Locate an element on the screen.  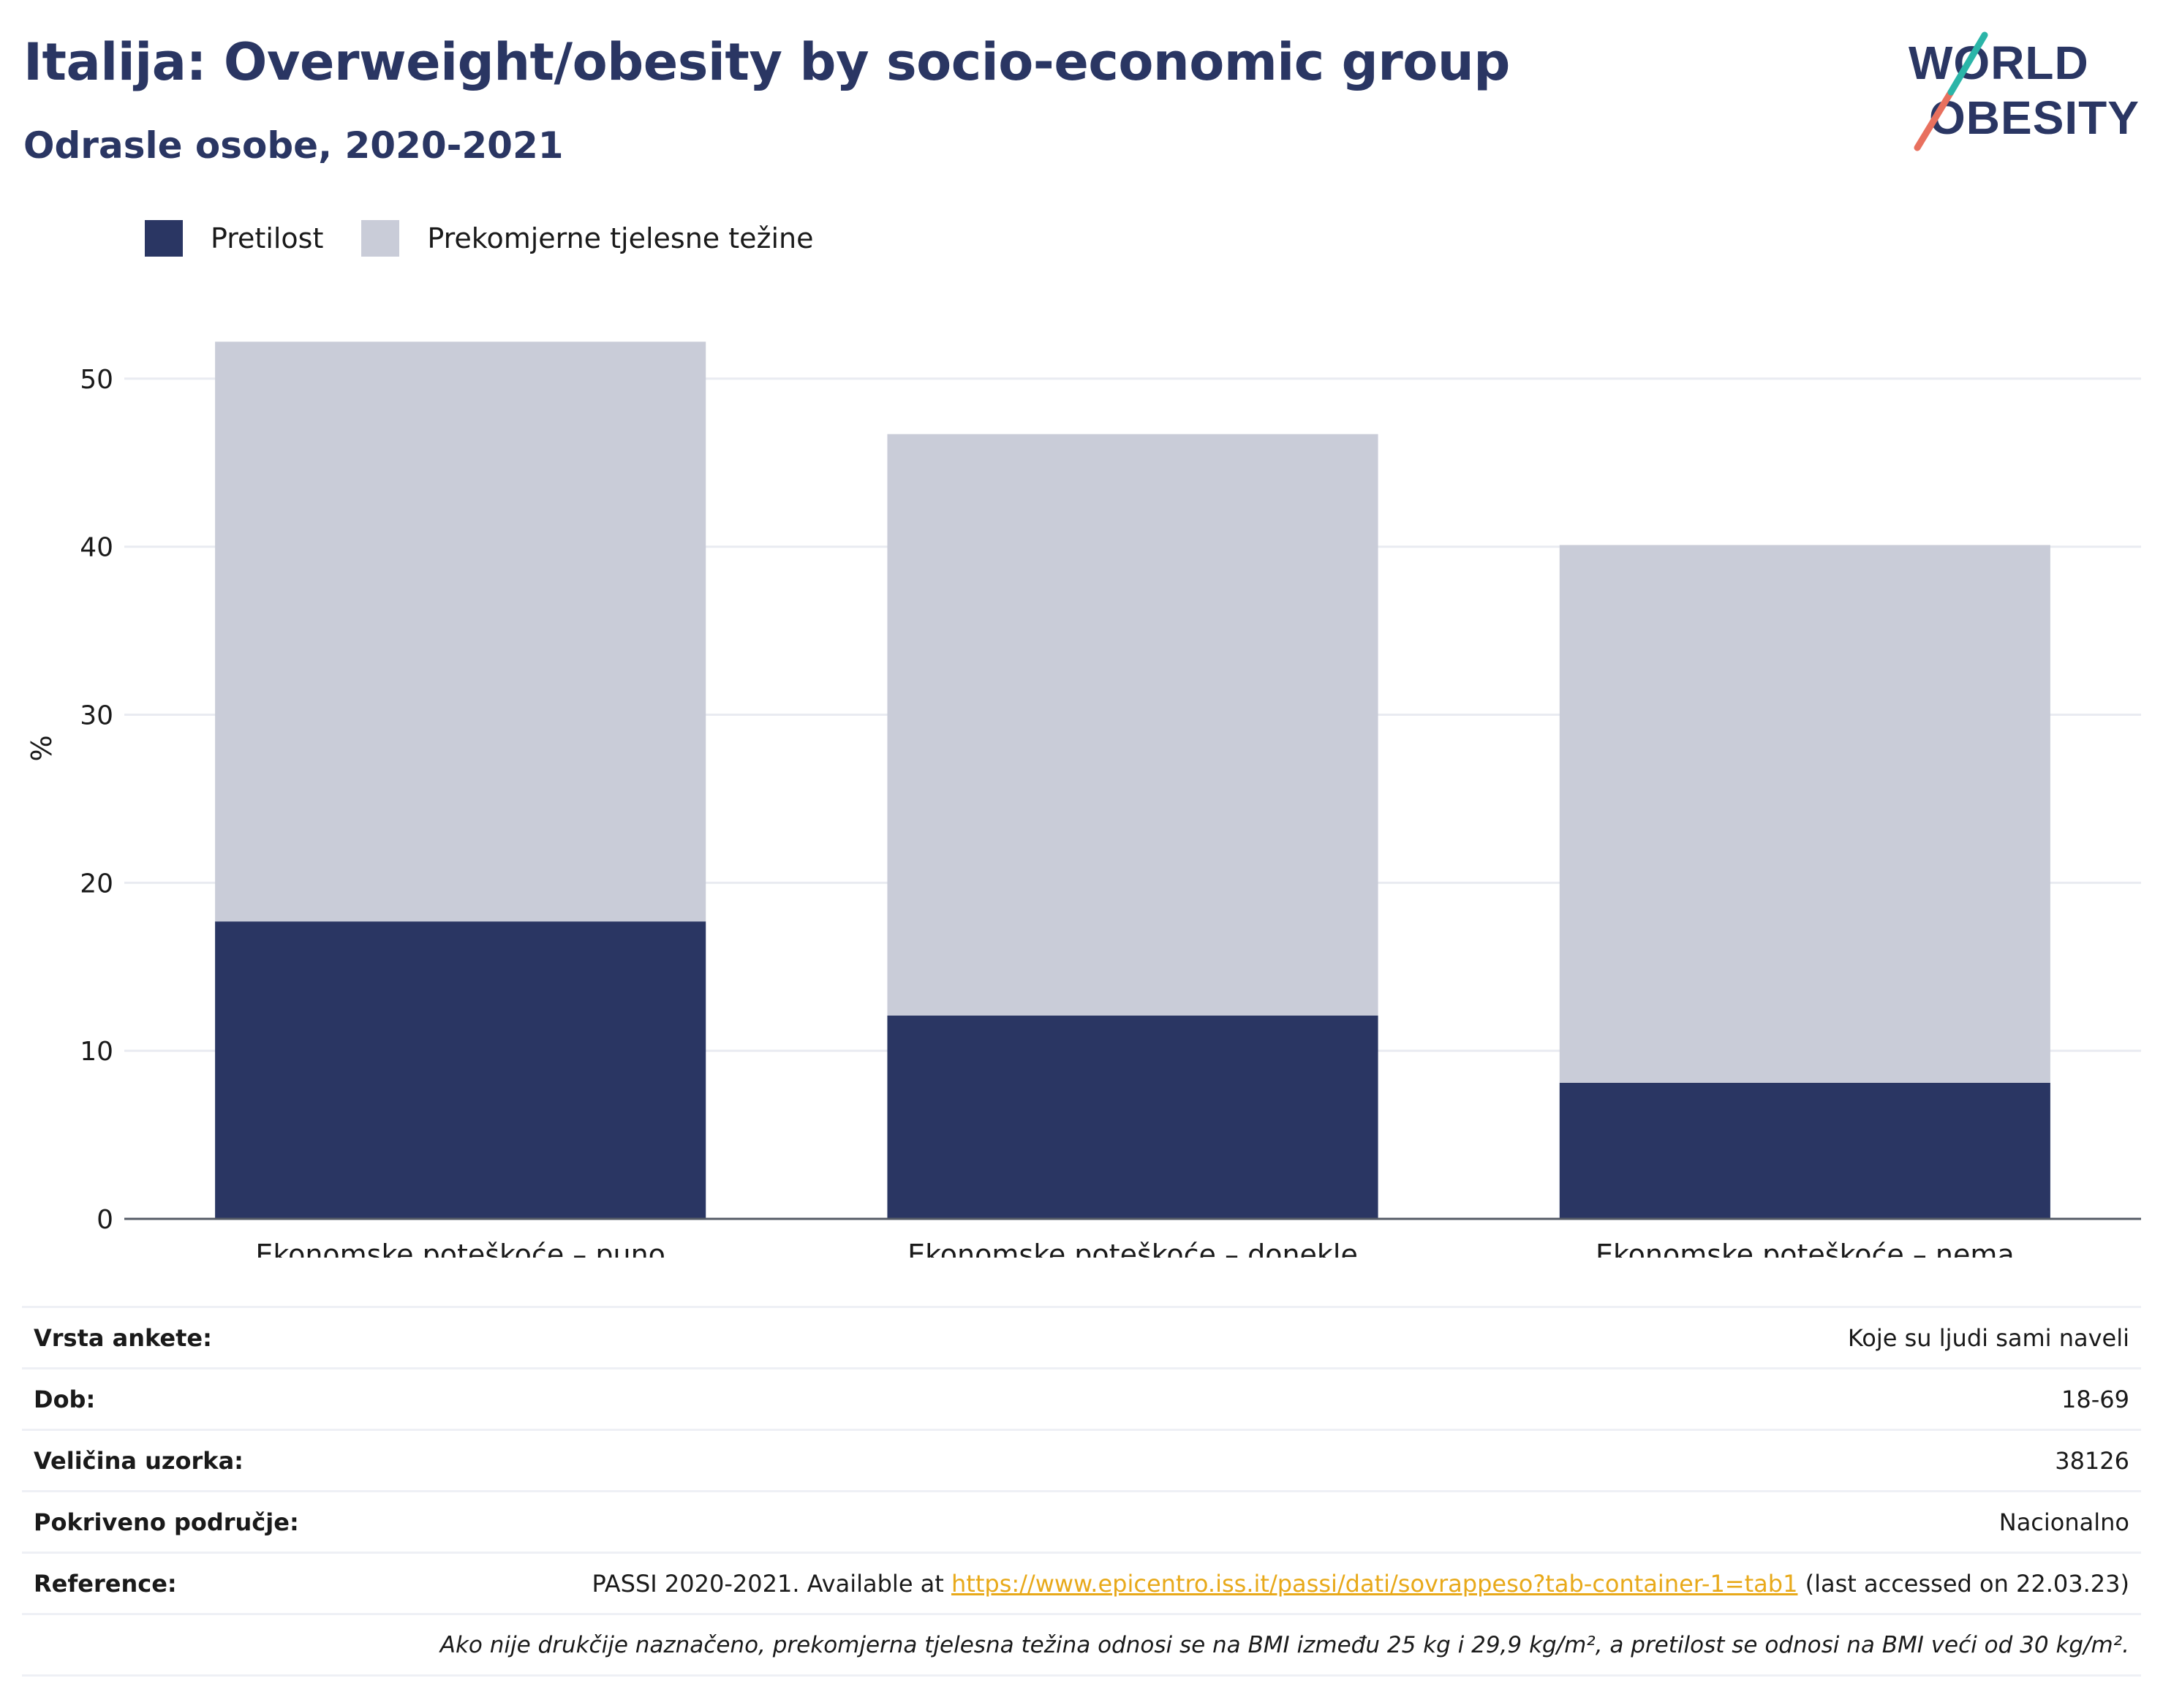
world-obesity-logo: WORLD OBESITY is located at coordinates (2024, 91).